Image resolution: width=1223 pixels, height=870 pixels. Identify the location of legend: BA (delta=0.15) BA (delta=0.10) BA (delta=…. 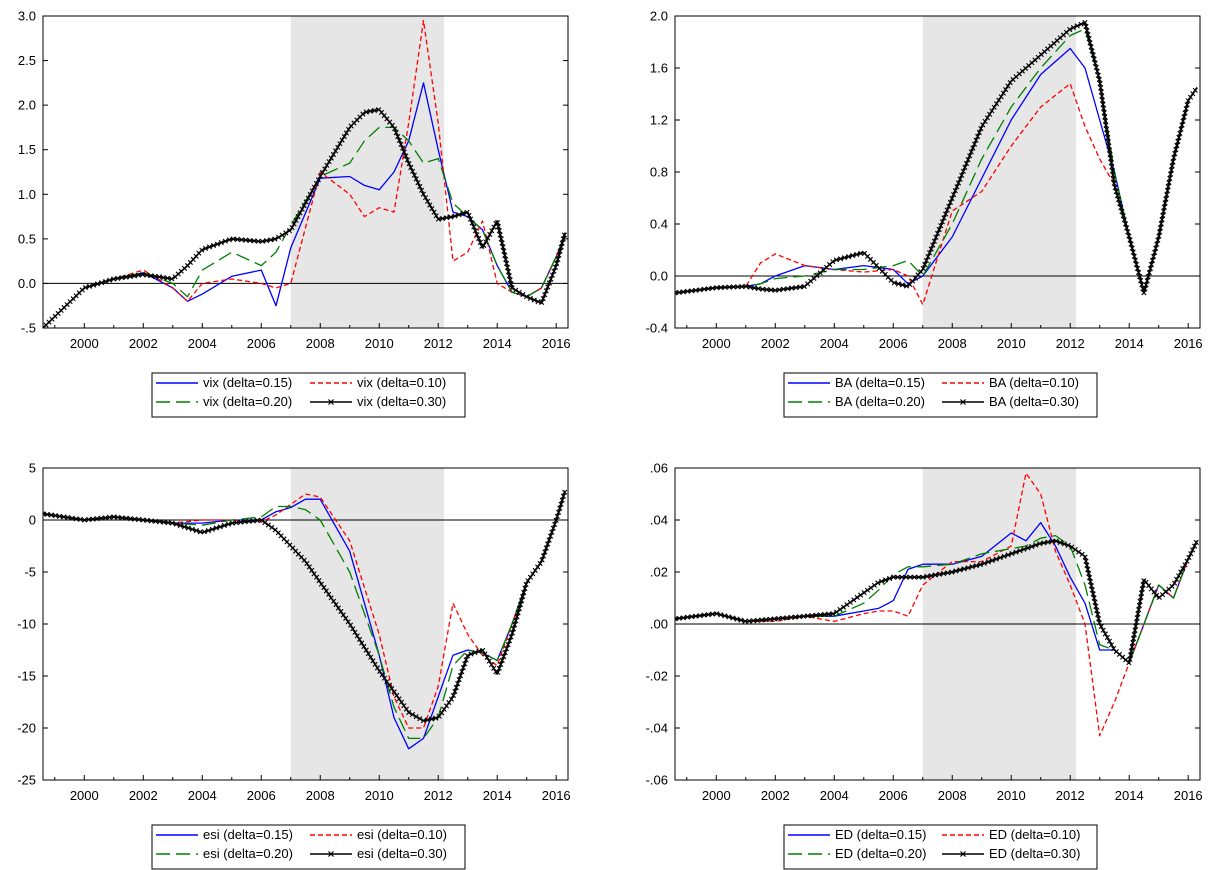
(940, 395).